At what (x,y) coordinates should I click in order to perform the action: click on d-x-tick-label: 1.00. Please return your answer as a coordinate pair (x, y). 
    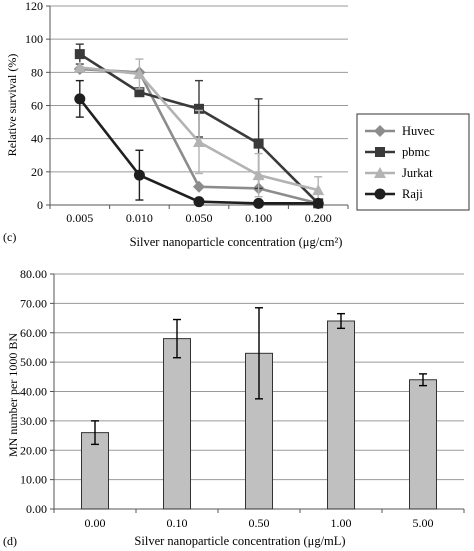
    Looking at the image, I should click on (341, 523).